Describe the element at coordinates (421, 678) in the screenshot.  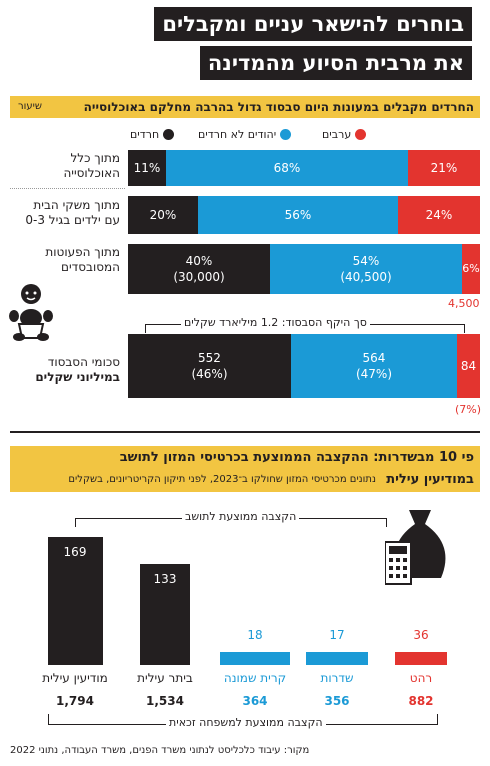
I see `city-name-4: רהט` at that location.